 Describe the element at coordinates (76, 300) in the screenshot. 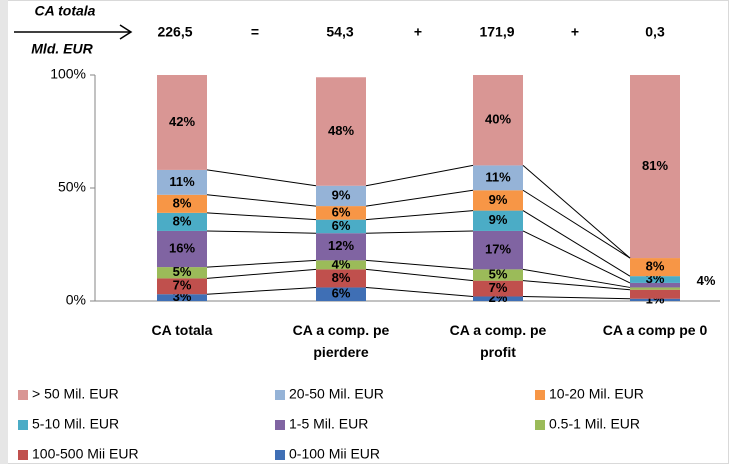

I see `y-tick-label: 0%` at that location.